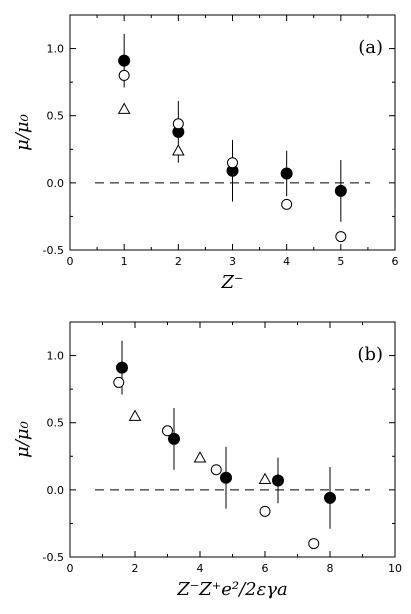 This screenshot has width=411, height=614. What do you see at coordinates (370, 354) in the screenshot?
I see `panel-label: (b)` at bounding box center [370, 354].